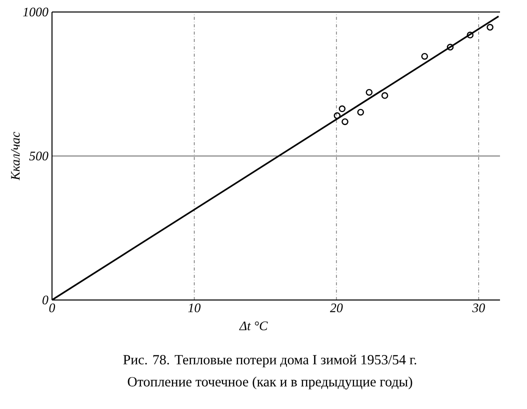 The width and height of the screenshot is (527, 409). I want to click on y-tick-label: 500, so click(38, 156).